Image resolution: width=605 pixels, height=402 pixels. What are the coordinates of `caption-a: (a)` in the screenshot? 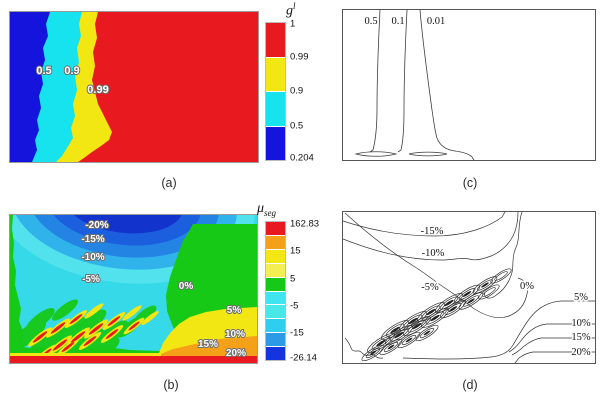 It's located at (169, 183).